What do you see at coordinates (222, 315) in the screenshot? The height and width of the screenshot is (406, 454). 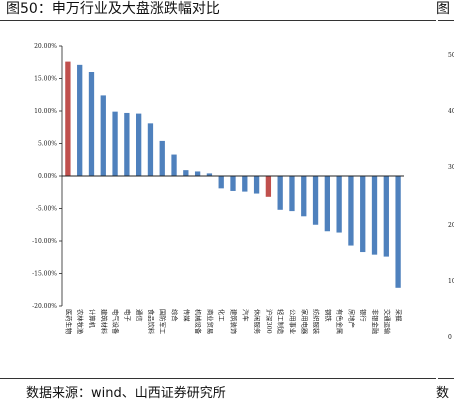 I see `x-tick-label: 化工` at bounding box center [222, 315].